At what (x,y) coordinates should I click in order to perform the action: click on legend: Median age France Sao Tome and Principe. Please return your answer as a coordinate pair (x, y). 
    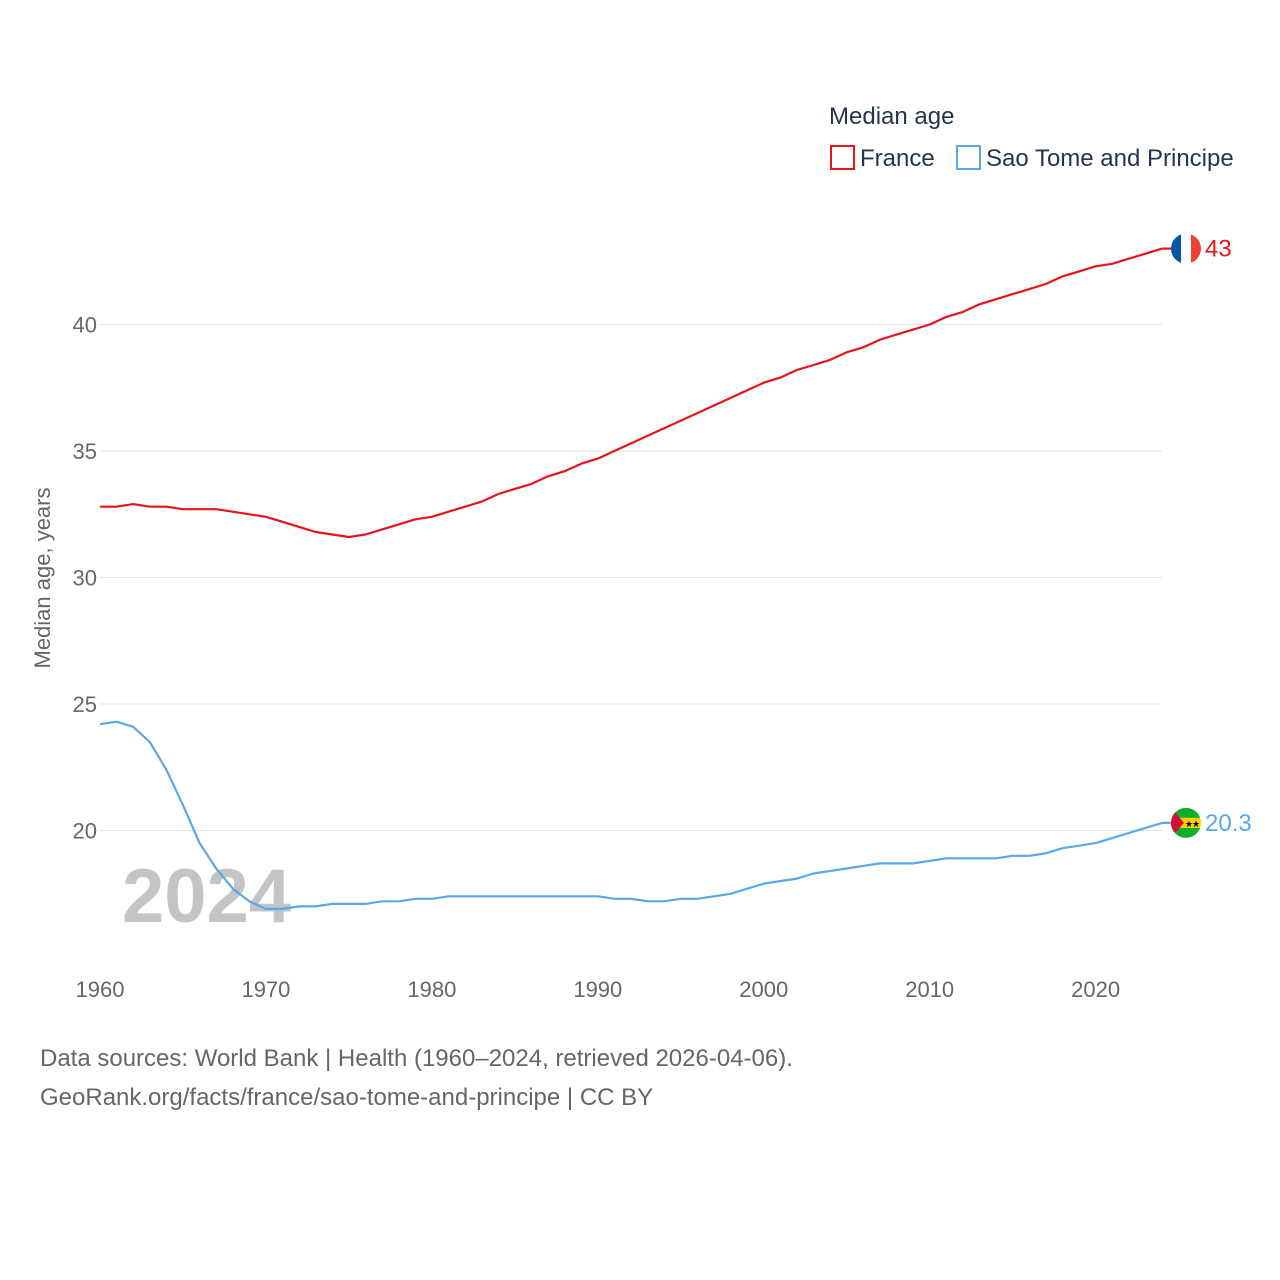
    Looking at the image, I should click on (1031, 137).